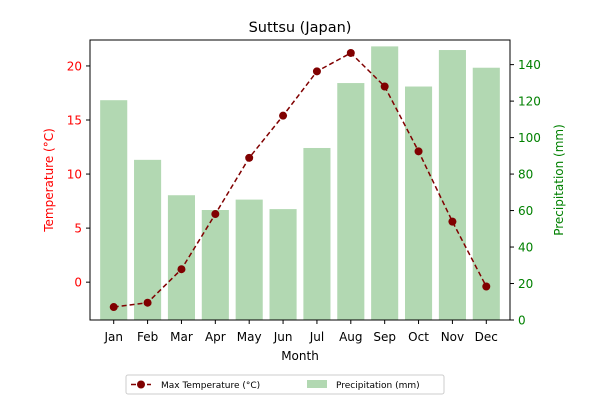  What do you see at coordinates (181, 337) in the screenshot?
I see `x-tick-label: Mar` at bounding box center [181, 337].